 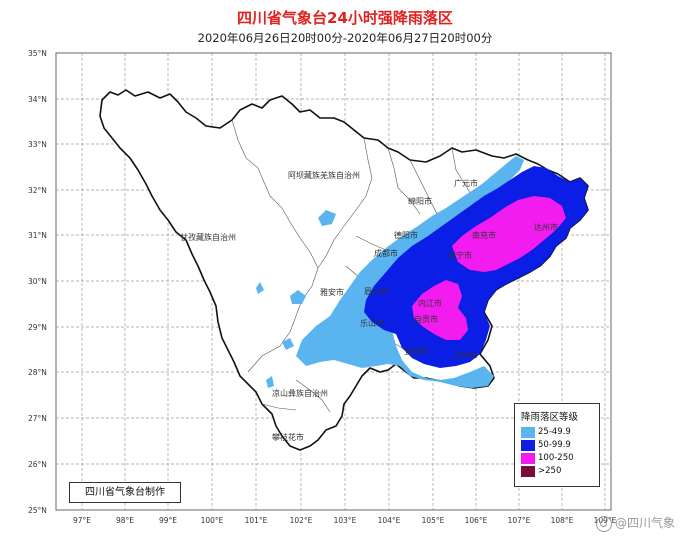 I want to click on lon-label: 106°E, so click(x=476, y=520).